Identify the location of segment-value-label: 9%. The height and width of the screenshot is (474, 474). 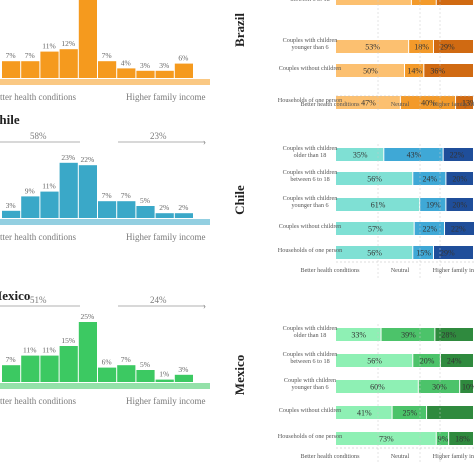
(443, 439).